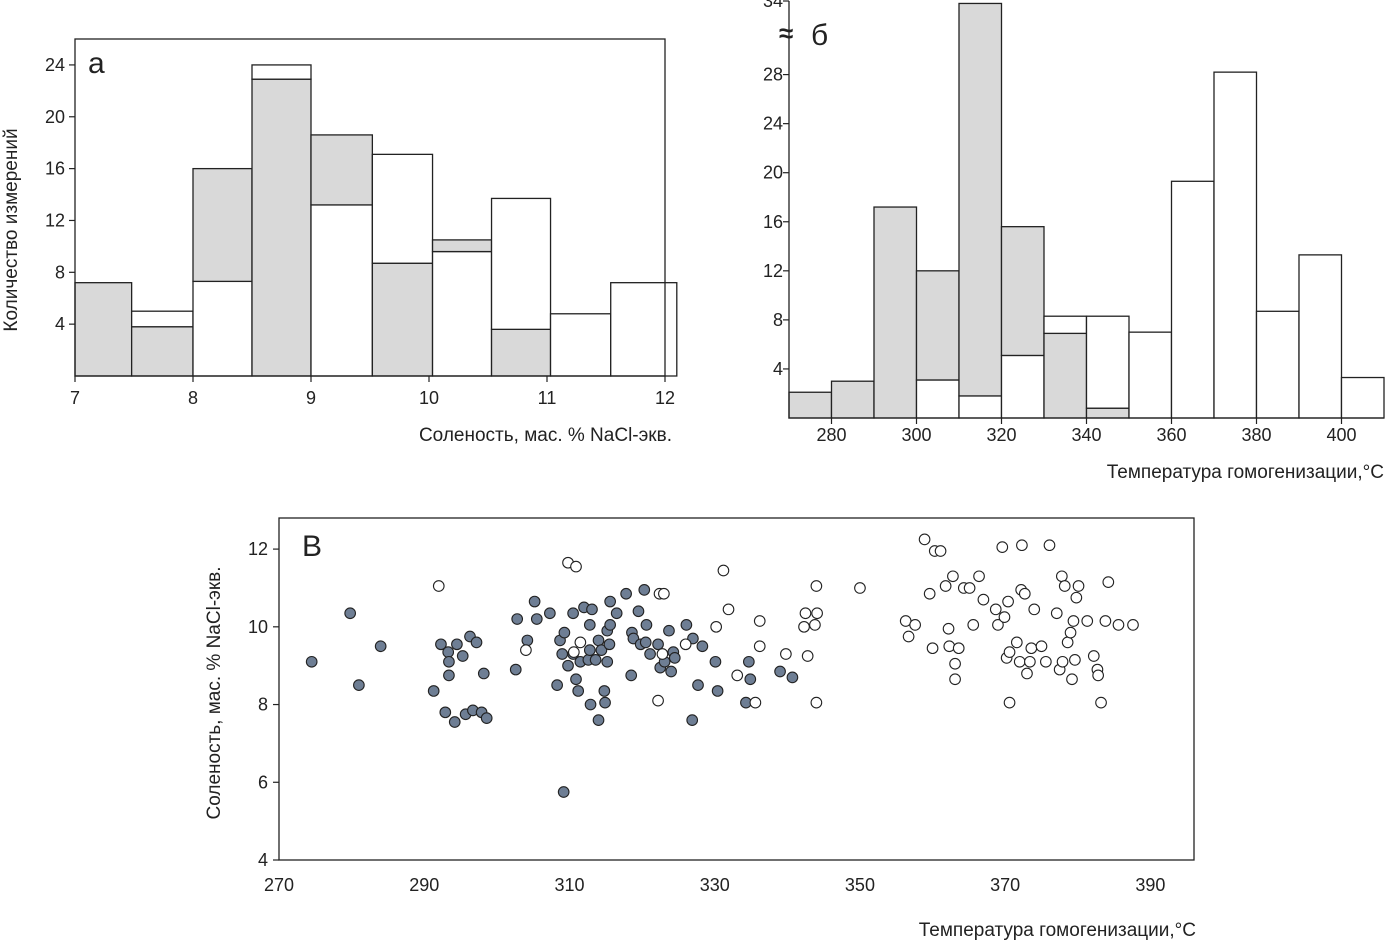  Describe the element at coordinates (545, 435) in the screenshot. I see `histogram-salinity-x-label: Соленость, мас. % NaCl-экв.` at that location.